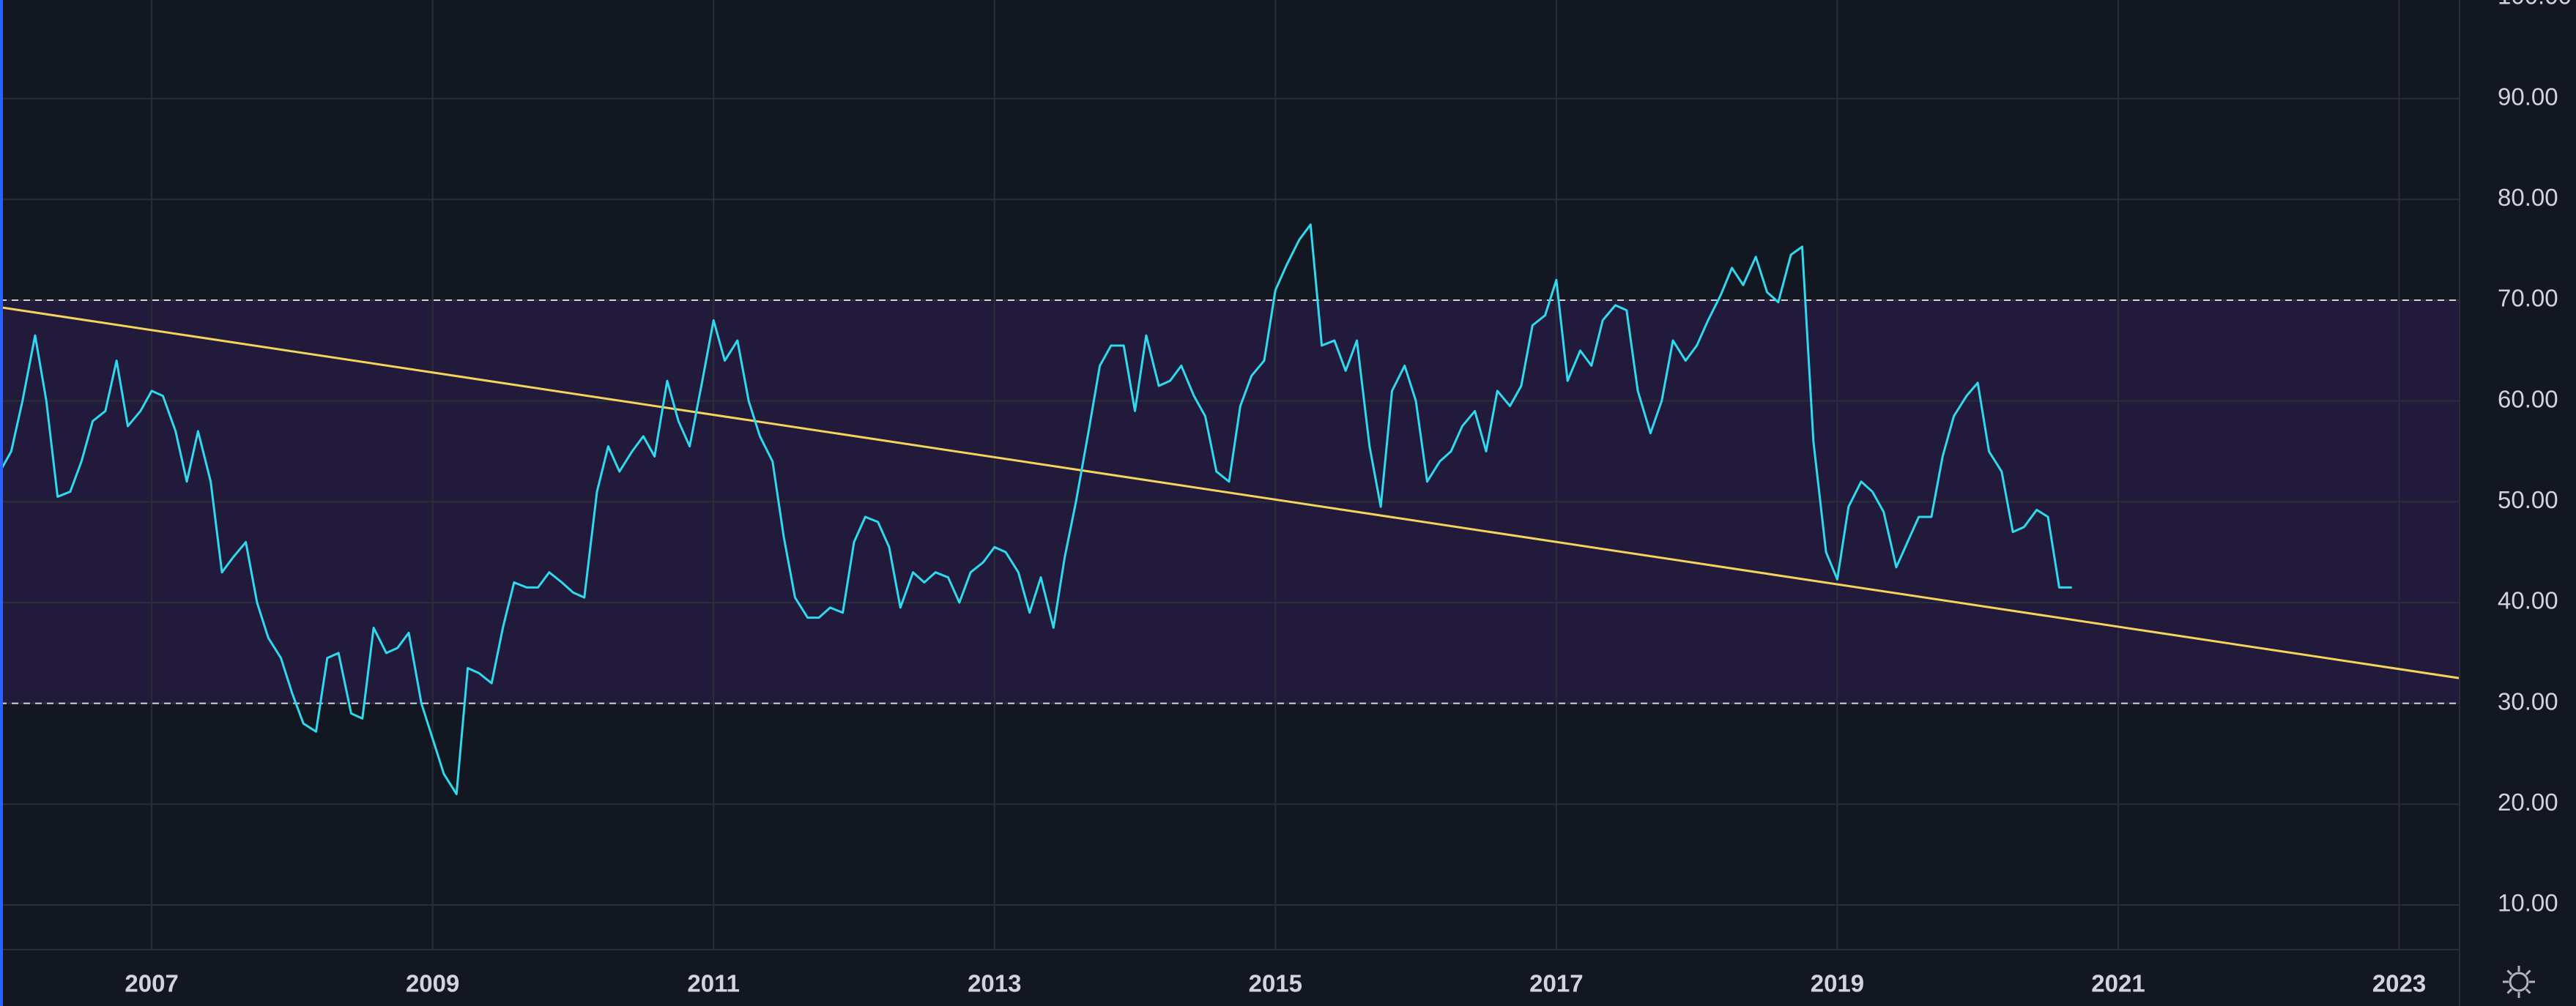 This screenshot has height=1006, width=2576. Describe the element at coordinates (713, 983) in the screenshot. I see `x-tick-label: 2011` at that location.